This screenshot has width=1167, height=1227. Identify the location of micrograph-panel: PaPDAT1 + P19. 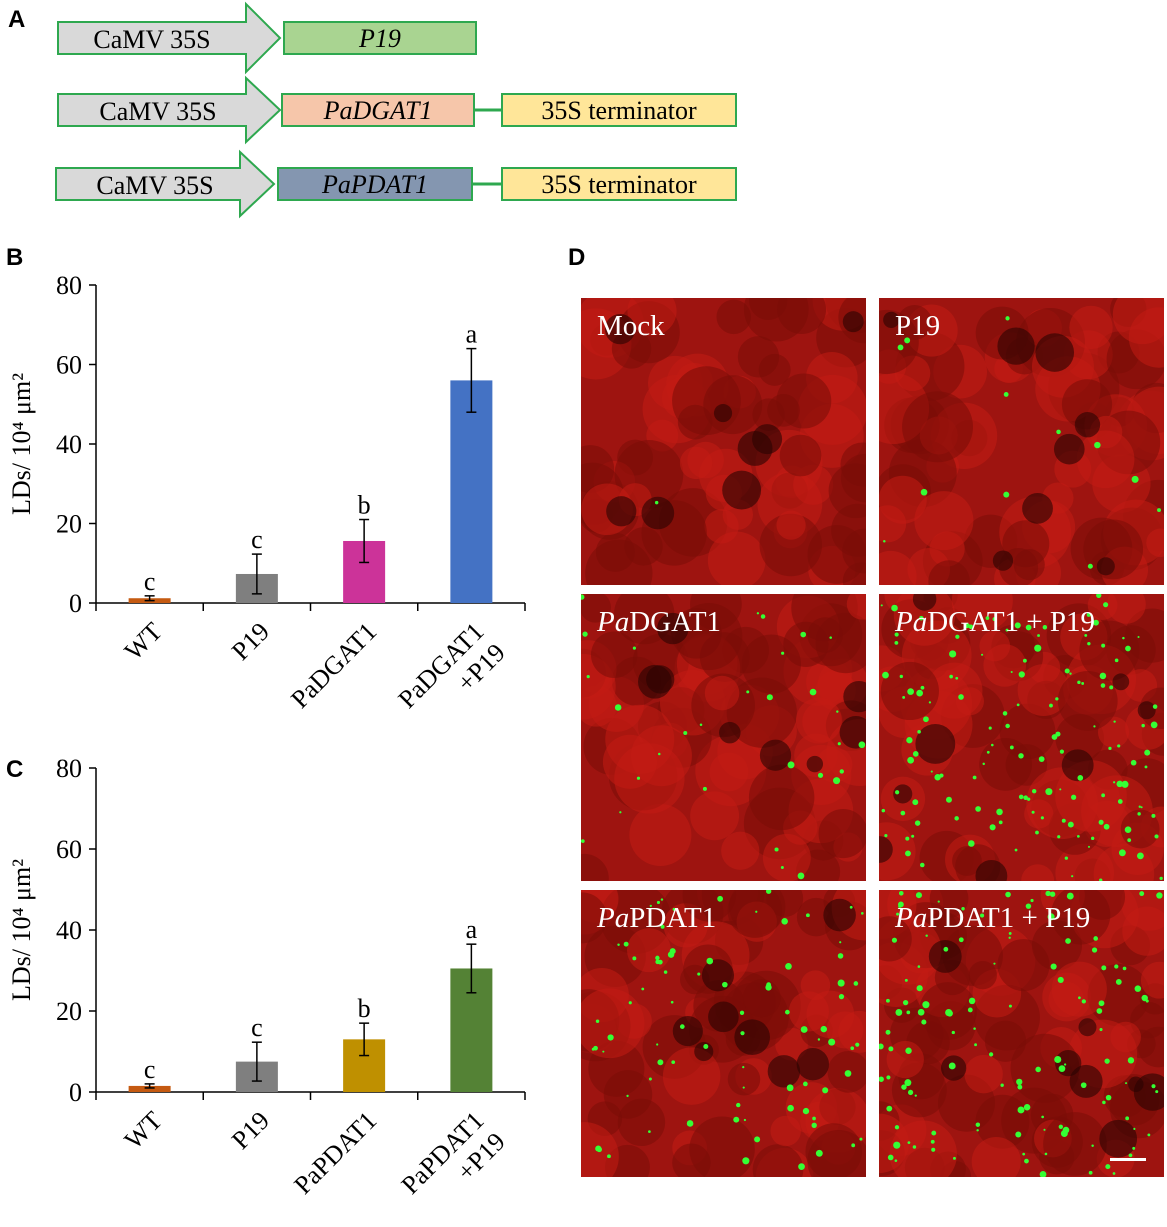
(1021, 1033).